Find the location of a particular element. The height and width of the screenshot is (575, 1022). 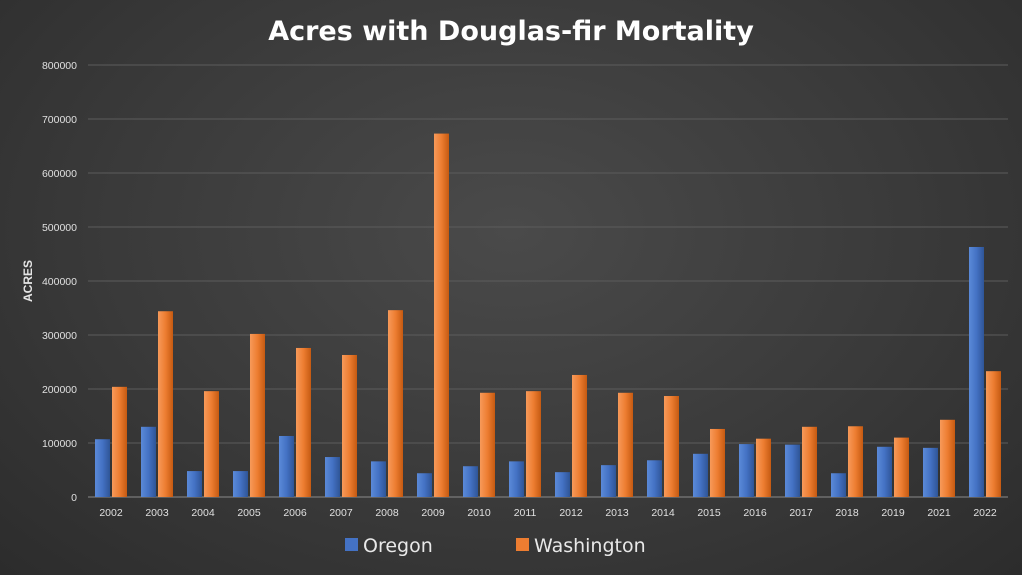

bar-washington-2015 is located at coordinates (717, 462).